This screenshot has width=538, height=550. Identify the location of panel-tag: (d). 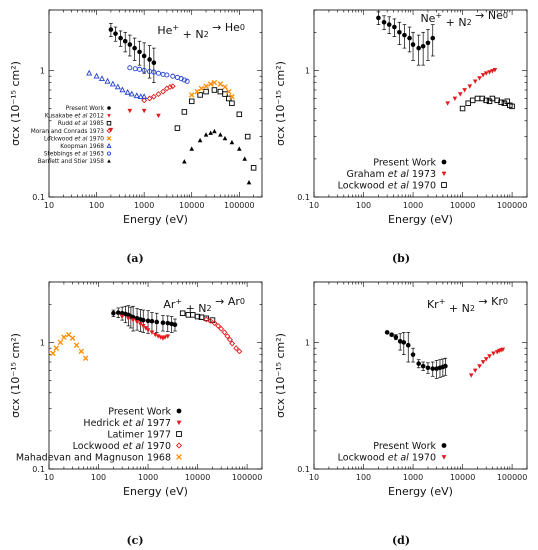
(401, 540).